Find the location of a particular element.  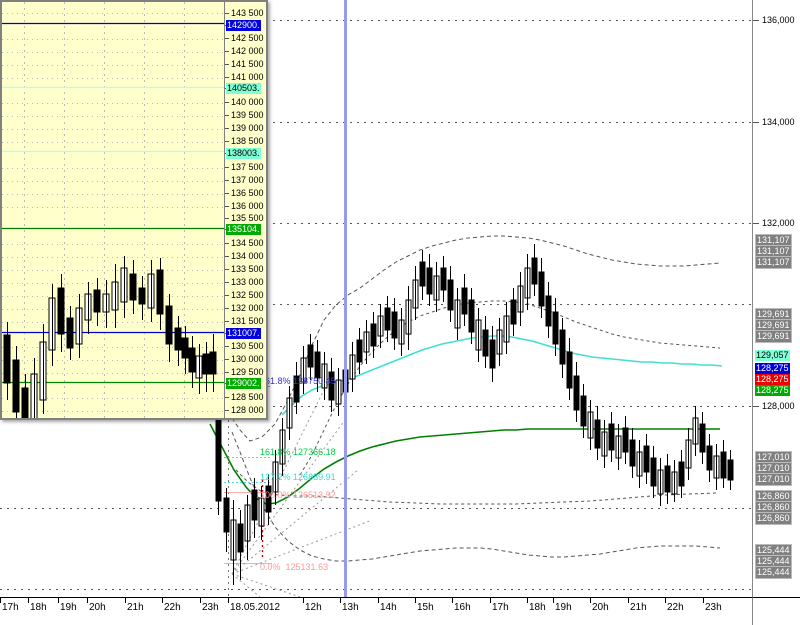

mid-band-upper-line is located at coordinates (510, 388).